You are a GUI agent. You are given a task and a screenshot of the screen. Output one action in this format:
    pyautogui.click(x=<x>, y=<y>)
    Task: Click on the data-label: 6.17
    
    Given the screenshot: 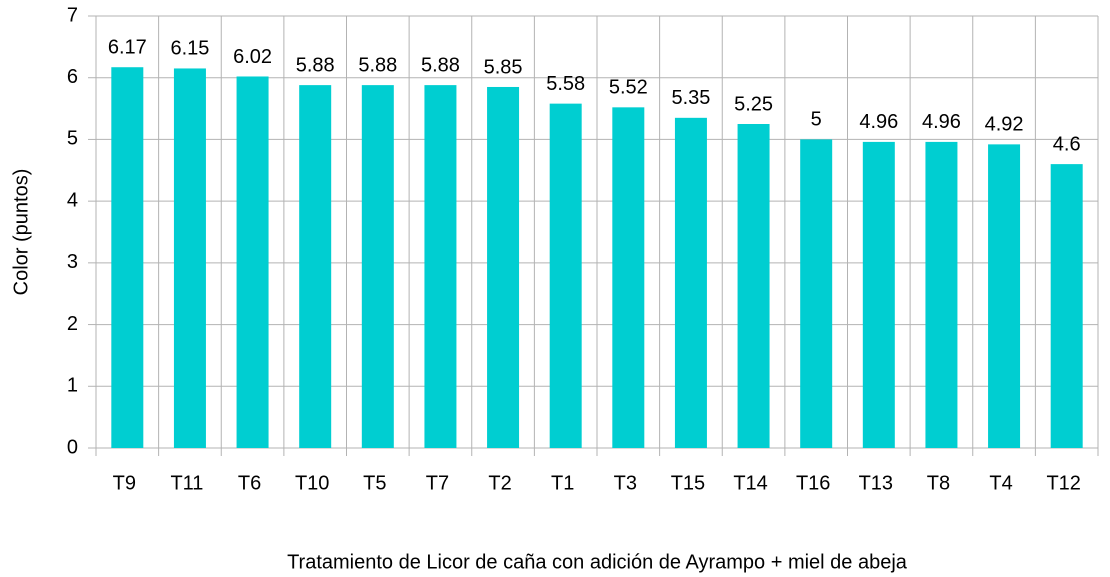 What is the action you would take?
    pyautogui.click(x=127, y=48)
    